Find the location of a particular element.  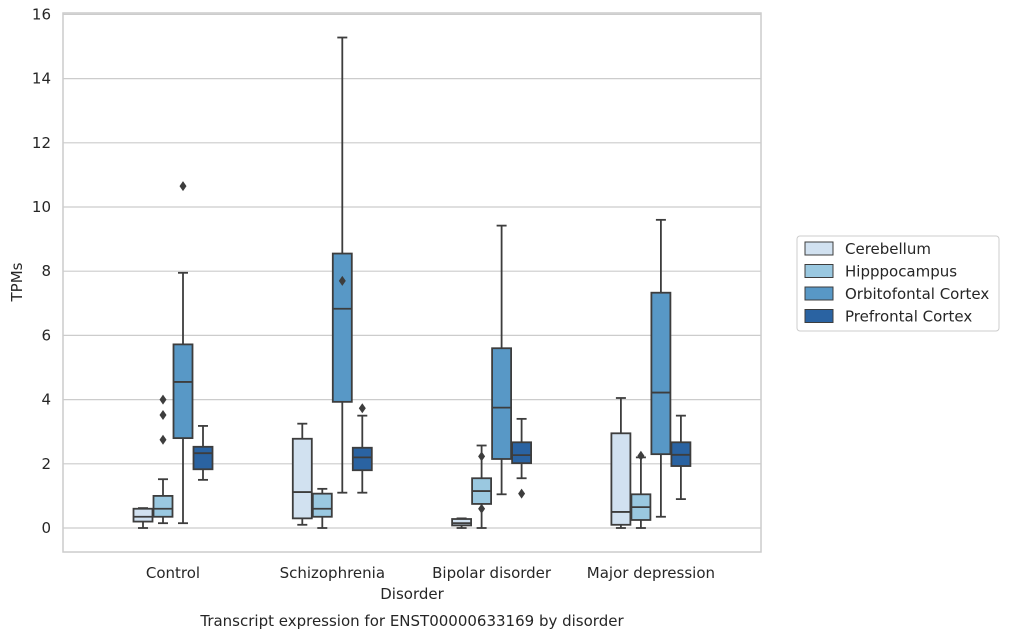

legend-frame is located at coordinates (898, 283).